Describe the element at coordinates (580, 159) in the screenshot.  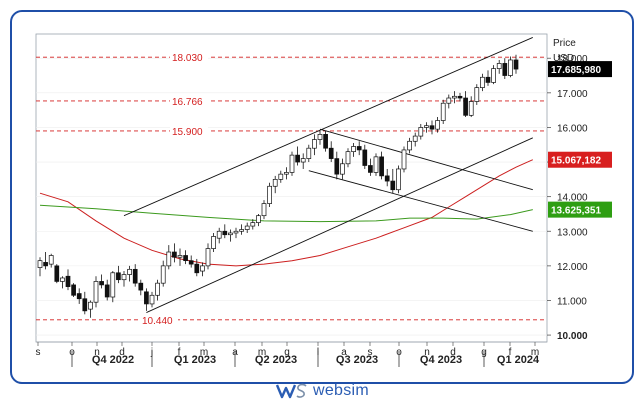
I see `red-ma-value-badge-bg` at that location.